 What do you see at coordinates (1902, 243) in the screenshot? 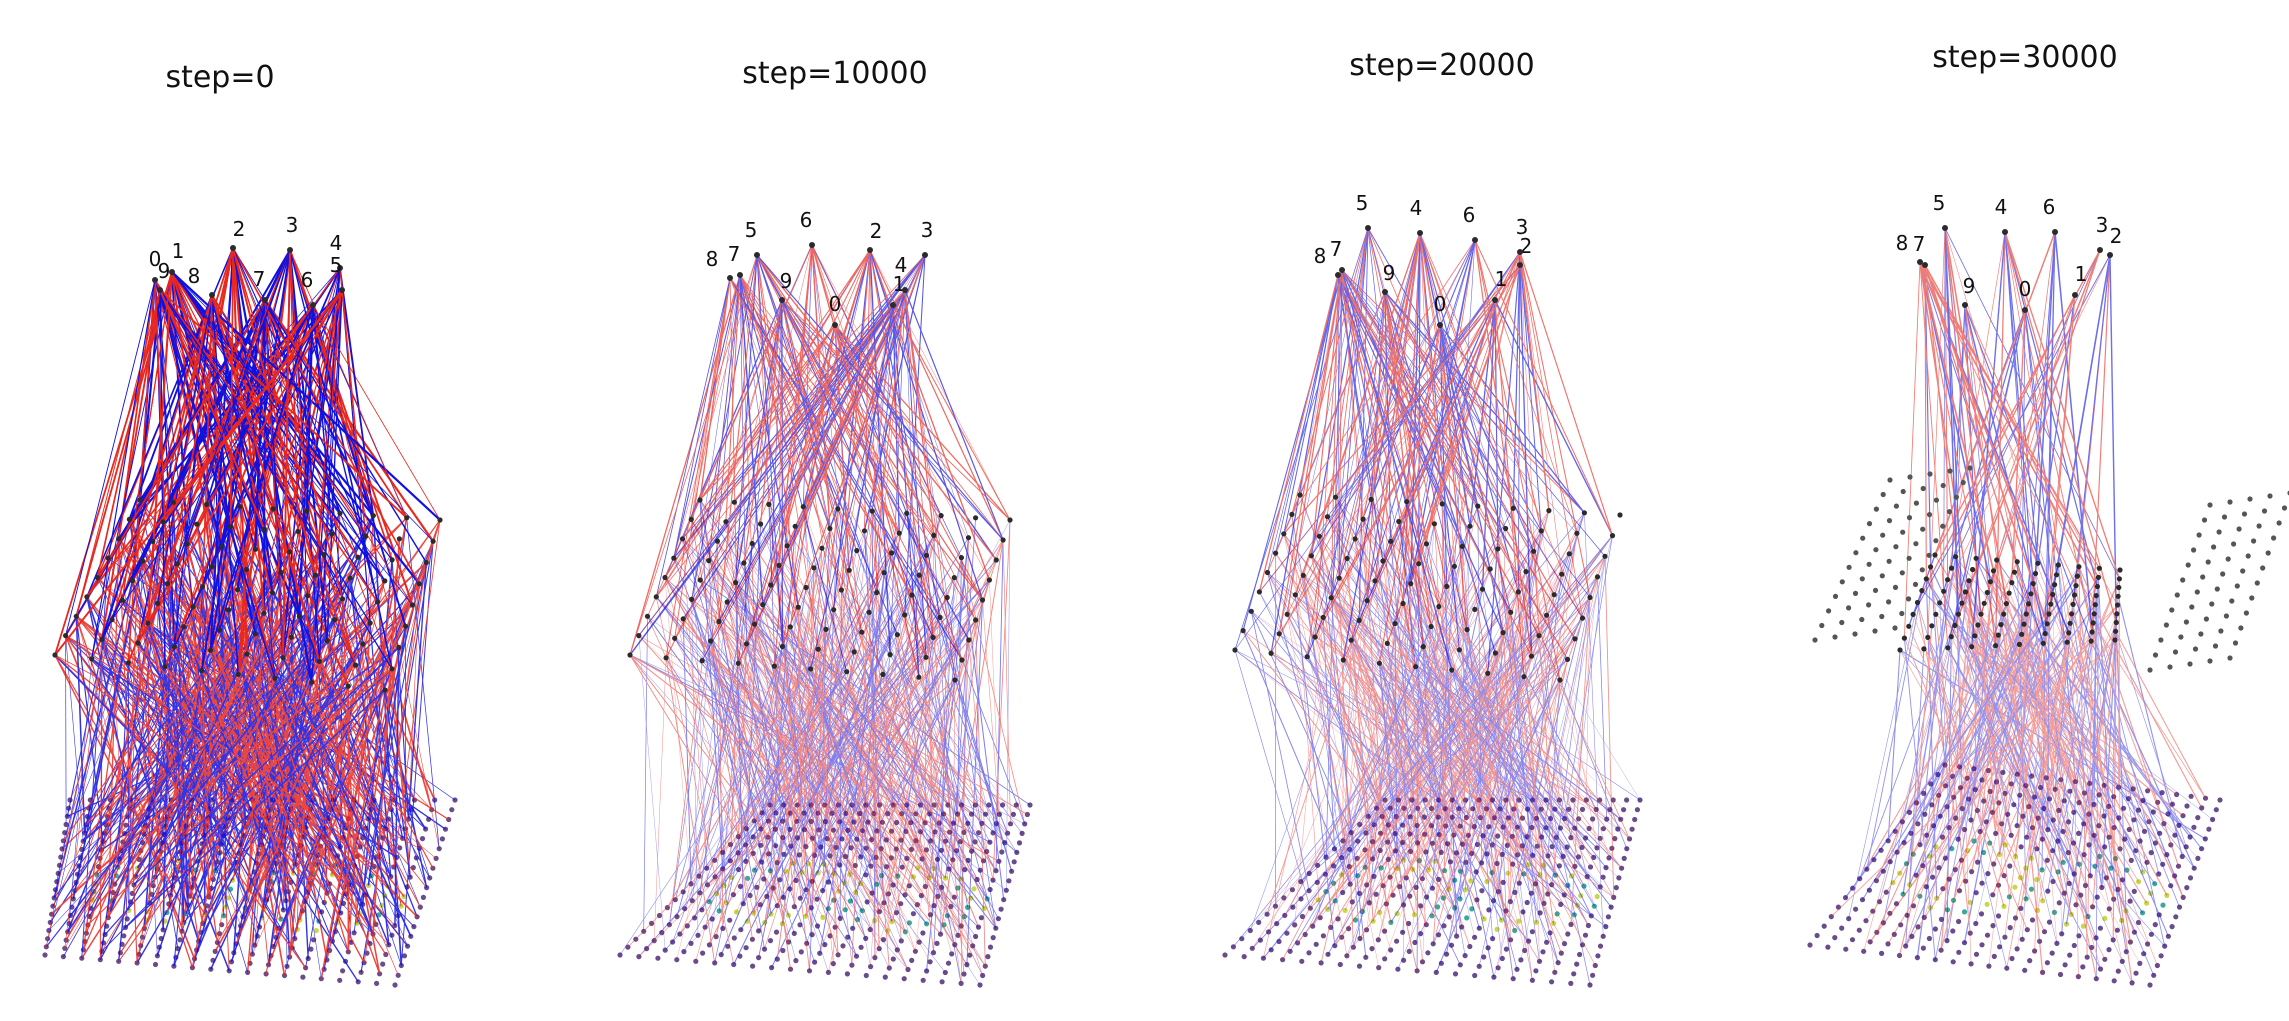
I see `output-label-8: 8` at bounding box center [1902, 243].